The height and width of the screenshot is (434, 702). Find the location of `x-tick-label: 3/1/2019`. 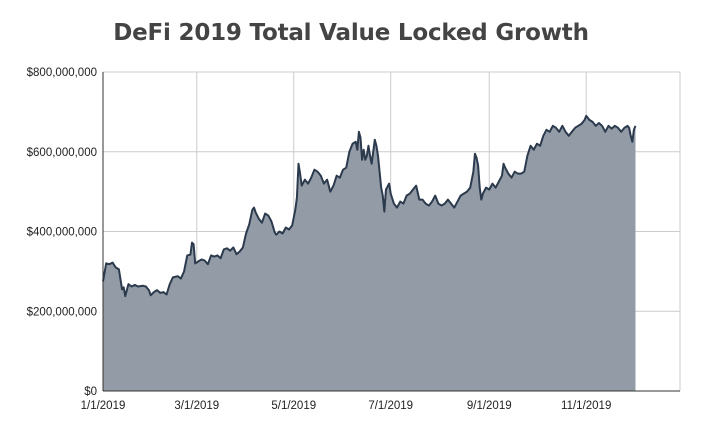

x-tick-label: 3/1/2019 is located at coordinates (196, 406).